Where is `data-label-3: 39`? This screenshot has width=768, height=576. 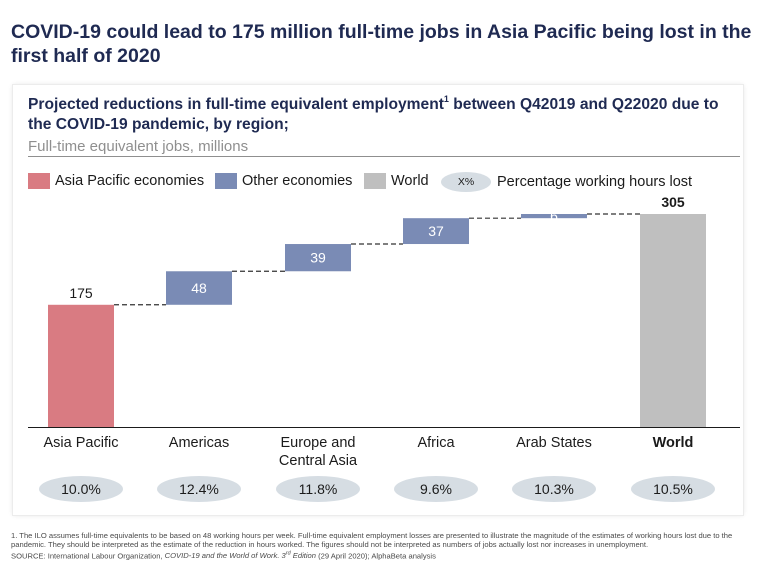 data-label-3: 39 is located at coordinates (318, 258).